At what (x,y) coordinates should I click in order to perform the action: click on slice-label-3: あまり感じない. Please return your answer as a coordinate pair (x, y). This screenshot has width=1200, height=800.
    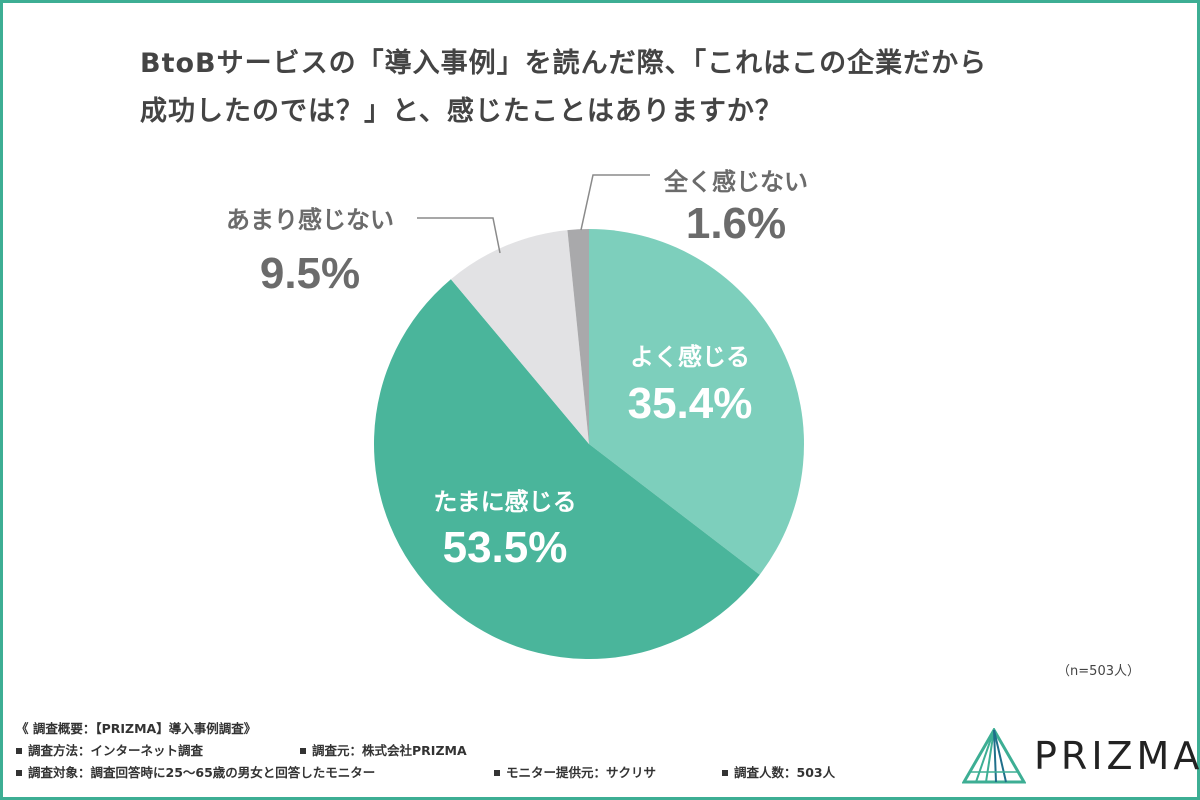
    Looking at the image, I should click on (310, 220).